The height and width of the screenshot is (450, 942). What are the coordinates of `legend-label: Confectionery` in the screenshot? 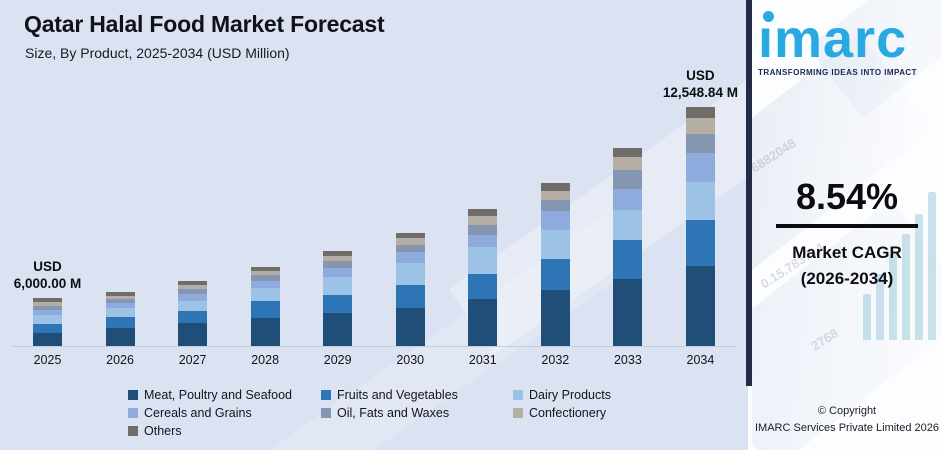 It's located at (568, 412).